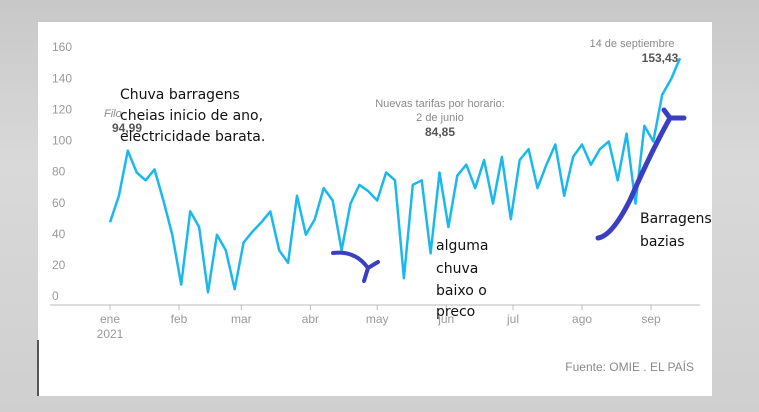 Image resolution: width=759 pixels, height=412 pixels. I want to click on annotation-value: 94,99, so click(127, 128).